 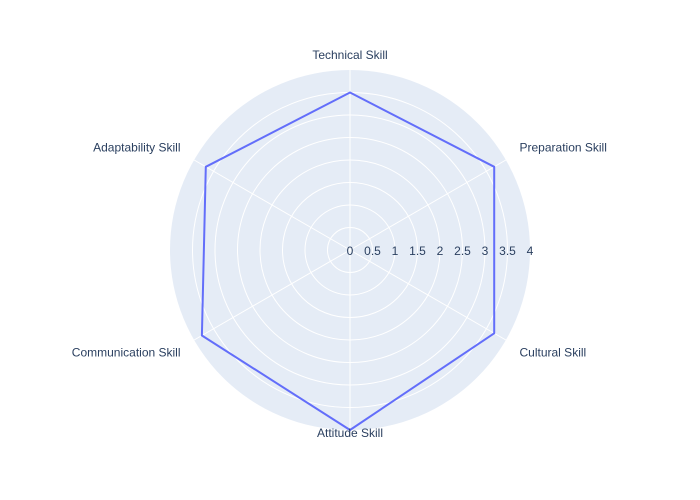 I want to click on radial-tick-label: 1, so click(x=395, y=251).